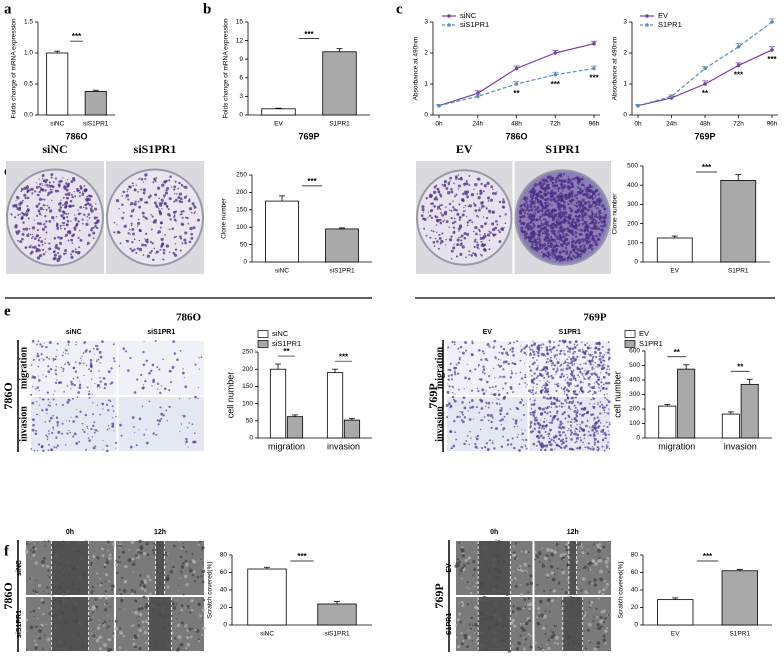  Describe the element at coordinates (74, 424) in the screenshot. I see `micrograph` at that location.